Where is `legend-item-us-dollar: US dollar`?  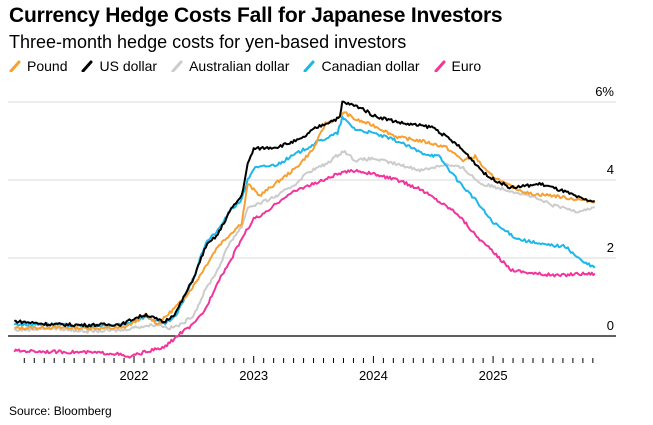
legend-item-us-dollar: US dollar is located at coordinates (119, 66).